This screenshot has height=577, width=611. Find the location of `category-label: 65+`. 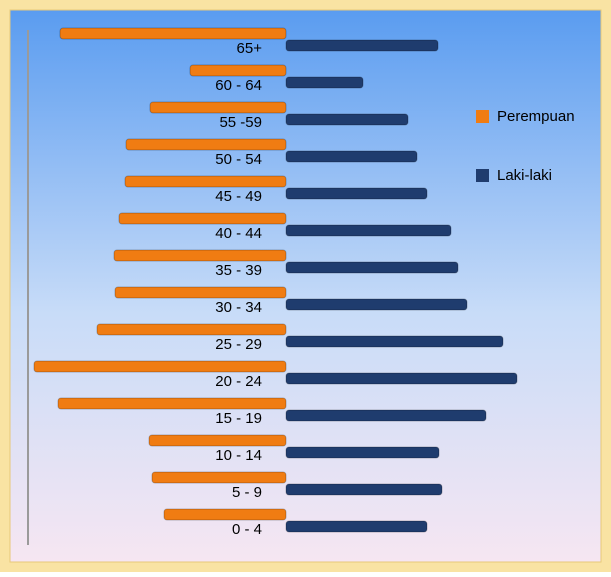

category-label: 65+ is located at coordinates (250, 48).